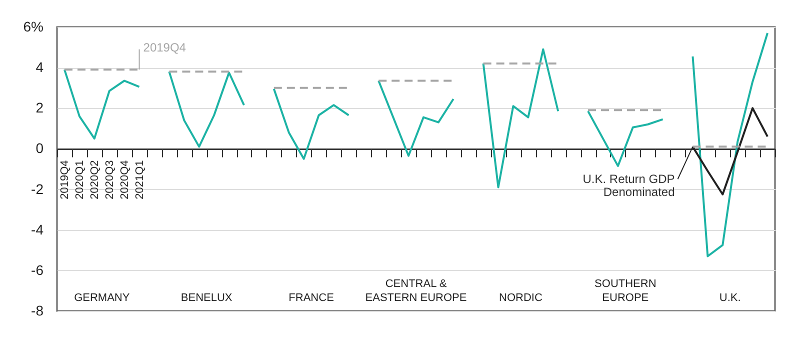 Image resolution: width=800 pixels, height=338 pixels. I want to click on y-tick-label: 6%, so click(33, 26).